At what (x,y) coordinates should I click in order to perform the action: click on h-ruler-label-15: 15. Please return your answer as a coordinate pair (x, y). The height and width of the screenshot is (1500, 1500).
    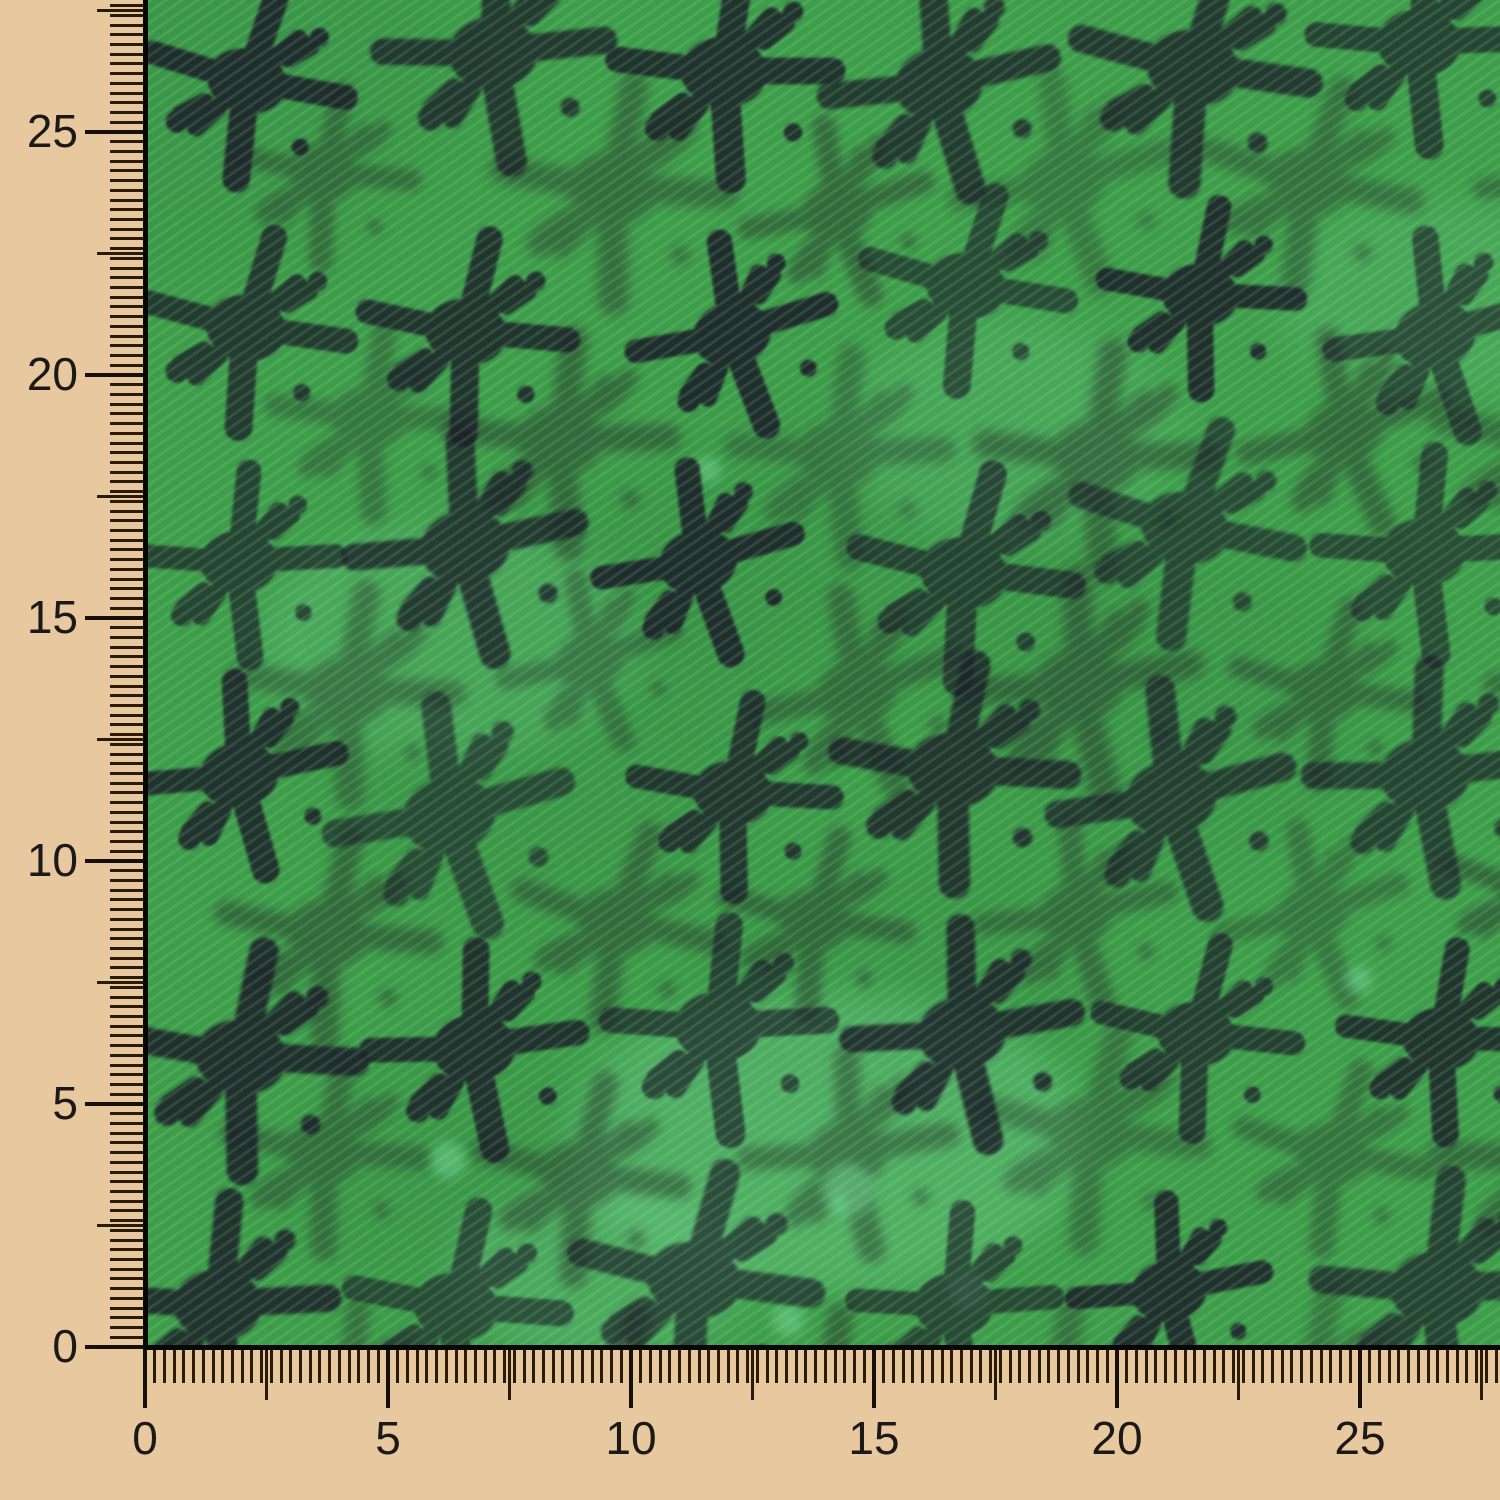
    Looking at the image, I should click on (874, 1438).